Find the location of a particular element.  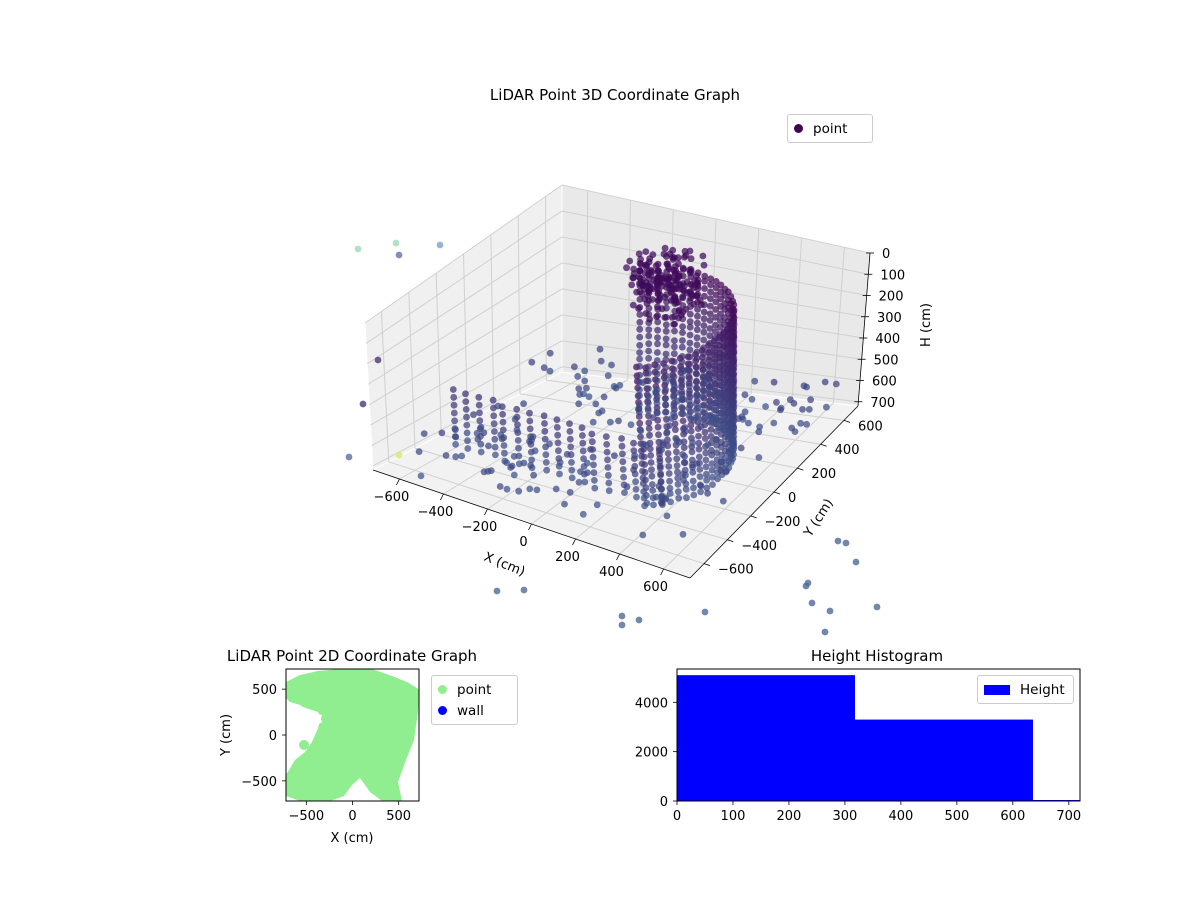

x-tick-label-3d: −600 is located at coordinates (392, 497).